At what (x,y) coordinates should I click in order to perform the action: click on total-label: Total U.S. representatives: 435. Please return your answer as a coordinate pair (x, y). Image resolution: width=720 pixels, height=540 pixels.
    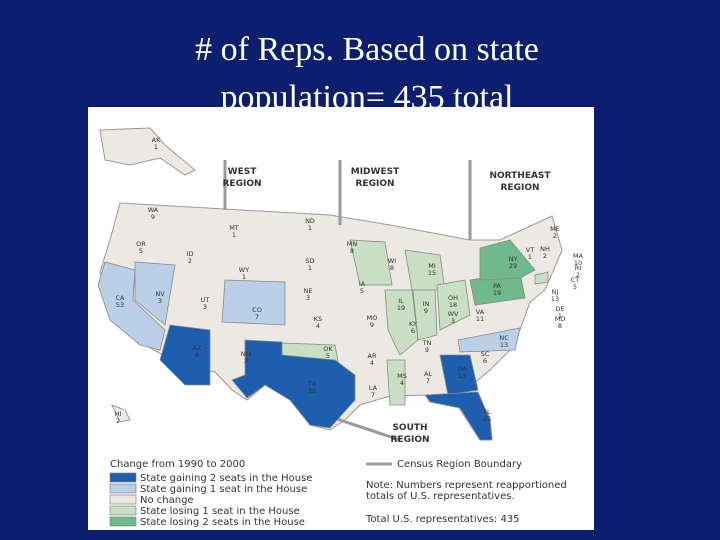
    Looking at the image, I should click on (442, 519).